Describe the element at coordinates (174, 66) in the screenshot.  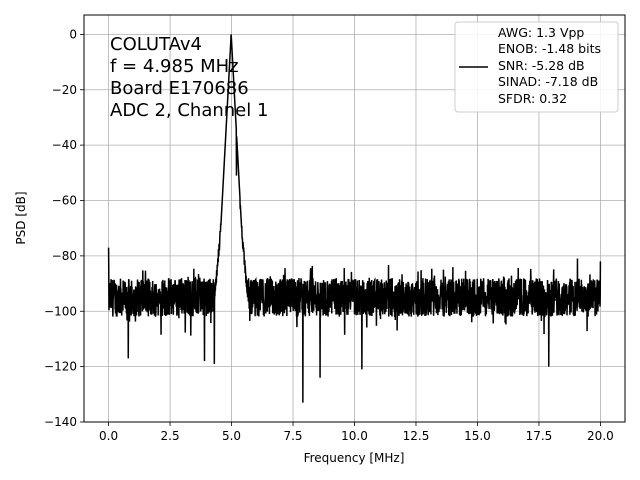
I see `annotation-line: f = 4.985 MHz` at that location.